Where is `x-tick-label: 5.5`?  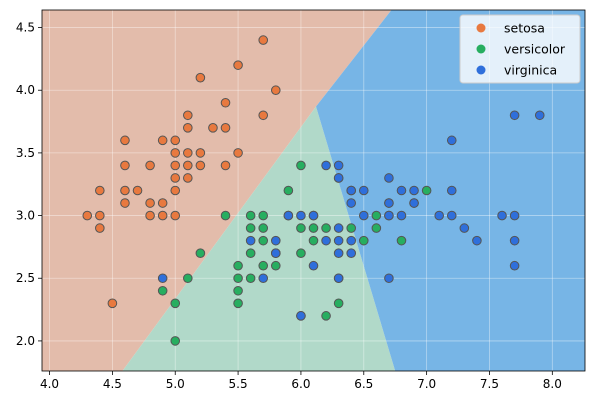
x-tick-label: 5.5 is located at coordinates (238, 384).